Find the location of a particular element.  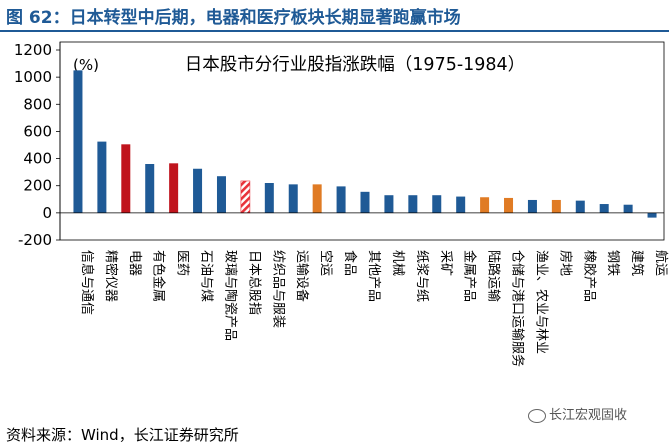

figure-title: 图 62：日本转型中后期，电器和医疗板块长期显著跑赢市场 is located at coordinates (233, 18).